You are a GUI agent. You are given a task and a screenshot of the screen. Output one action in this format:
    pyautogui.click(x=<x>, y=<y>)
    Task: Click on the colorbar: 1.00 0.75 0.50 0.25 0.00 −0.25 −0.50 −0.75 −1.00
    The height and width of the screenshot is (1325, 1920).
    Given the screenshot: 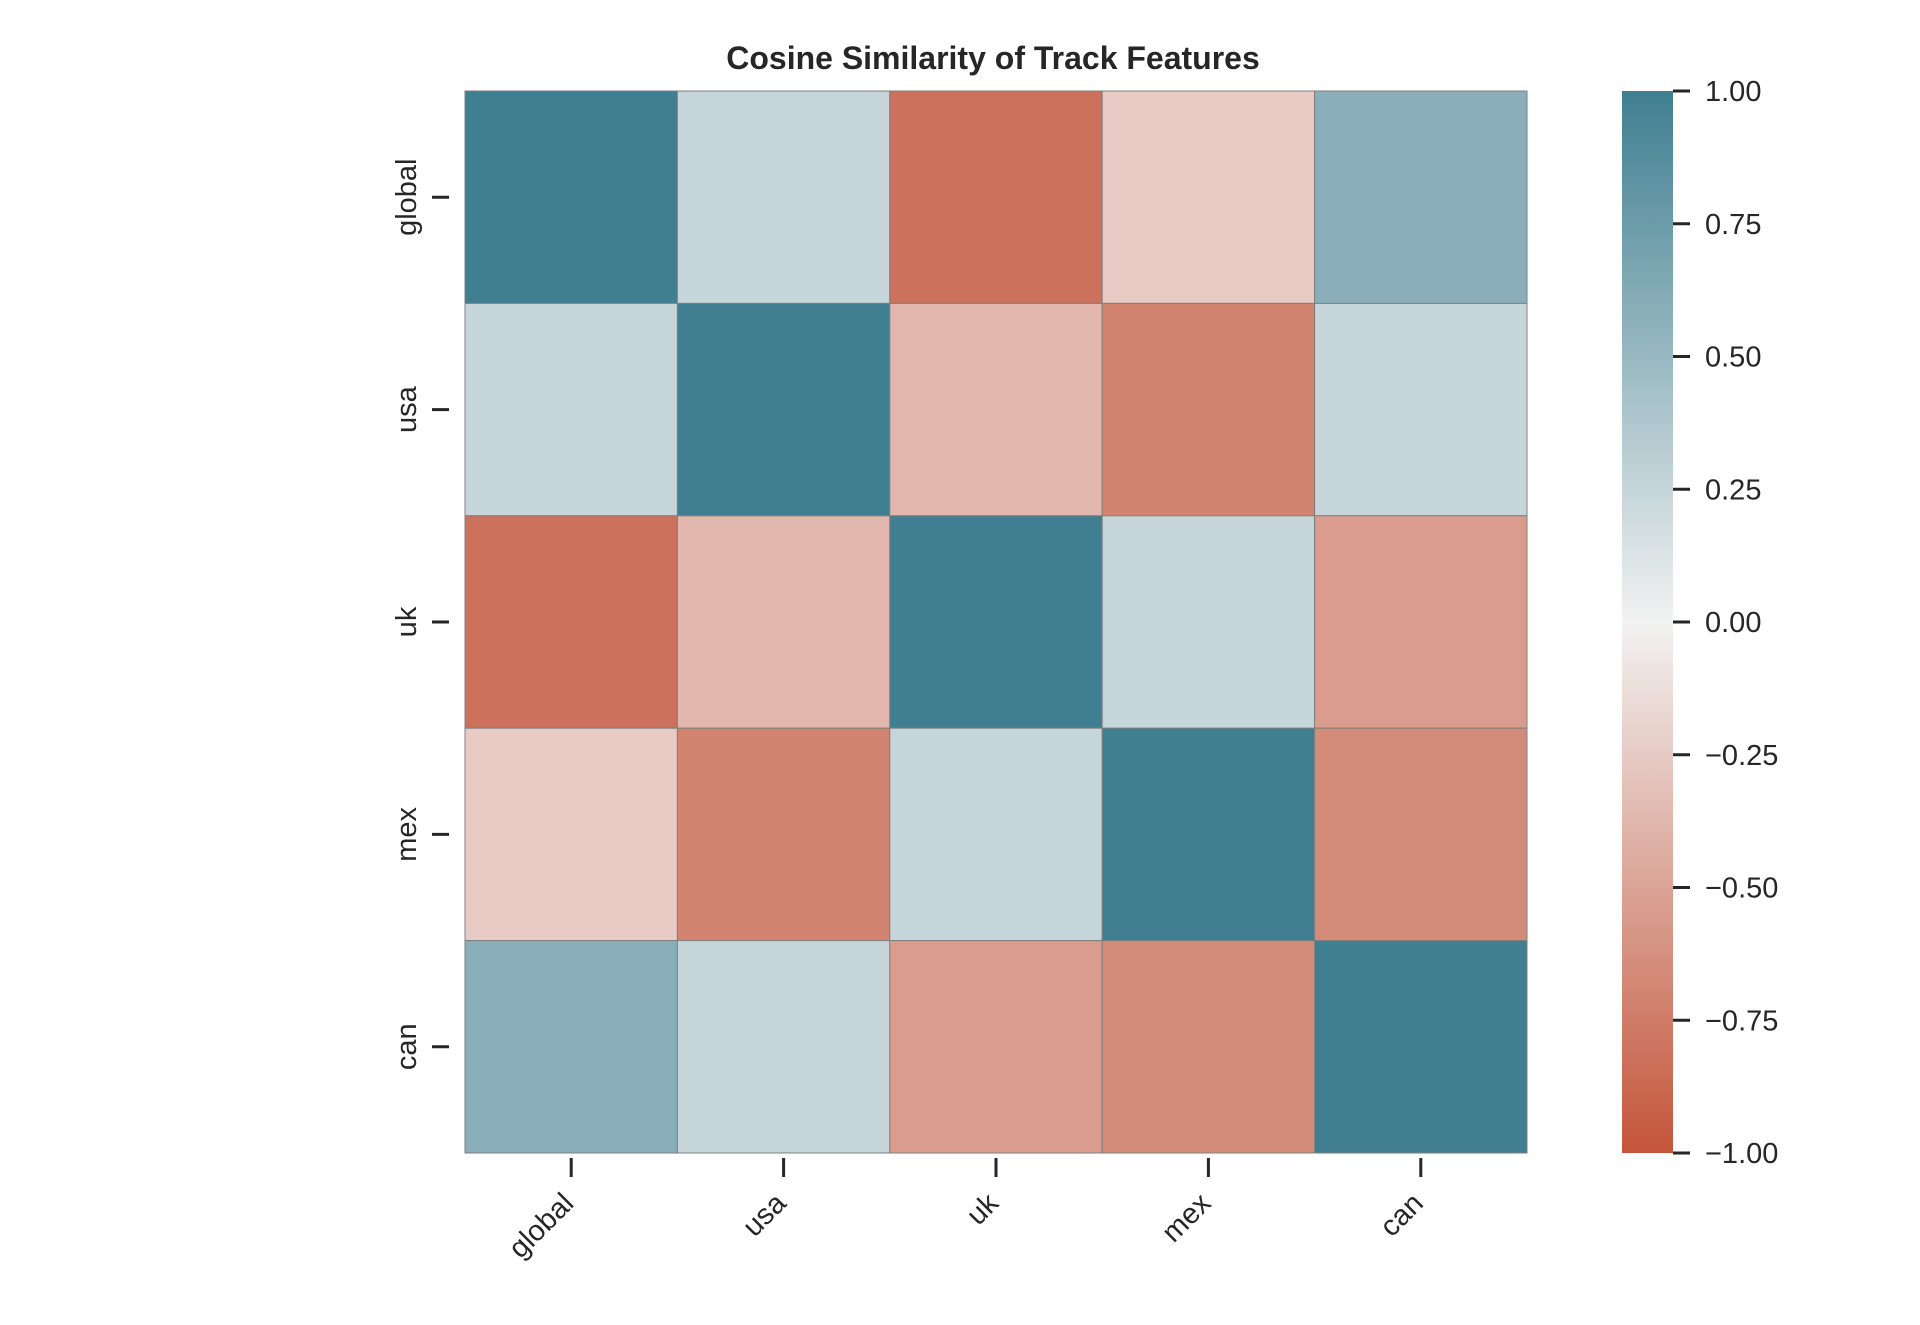 What is the action you would take?
    pyautogui.click(x=1700, y=623)
    